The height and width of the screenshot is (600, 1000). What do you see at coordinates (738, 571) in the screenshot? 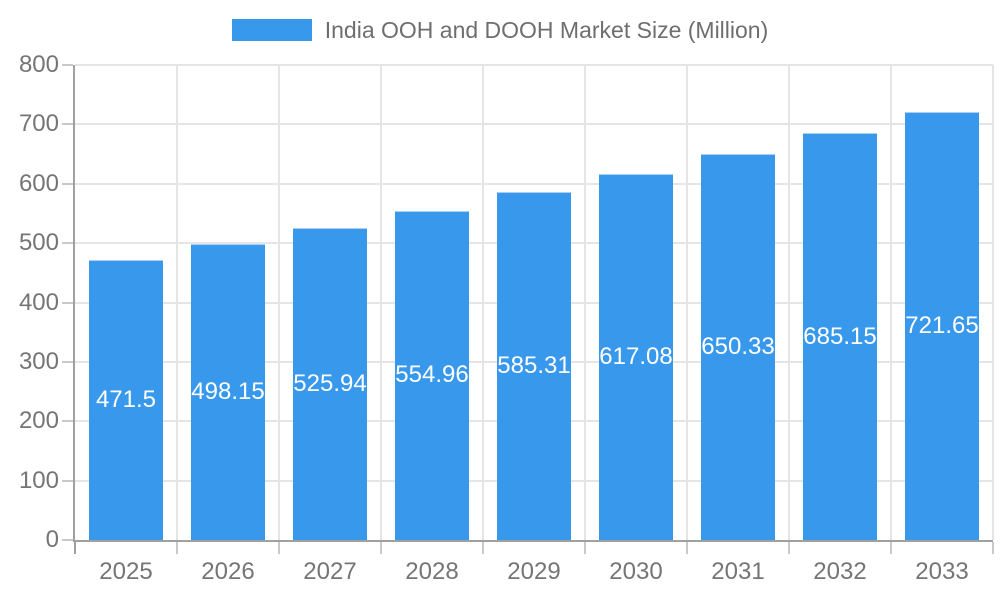
I see `x-tick-label: 2031` at bounding box center [738, 571].